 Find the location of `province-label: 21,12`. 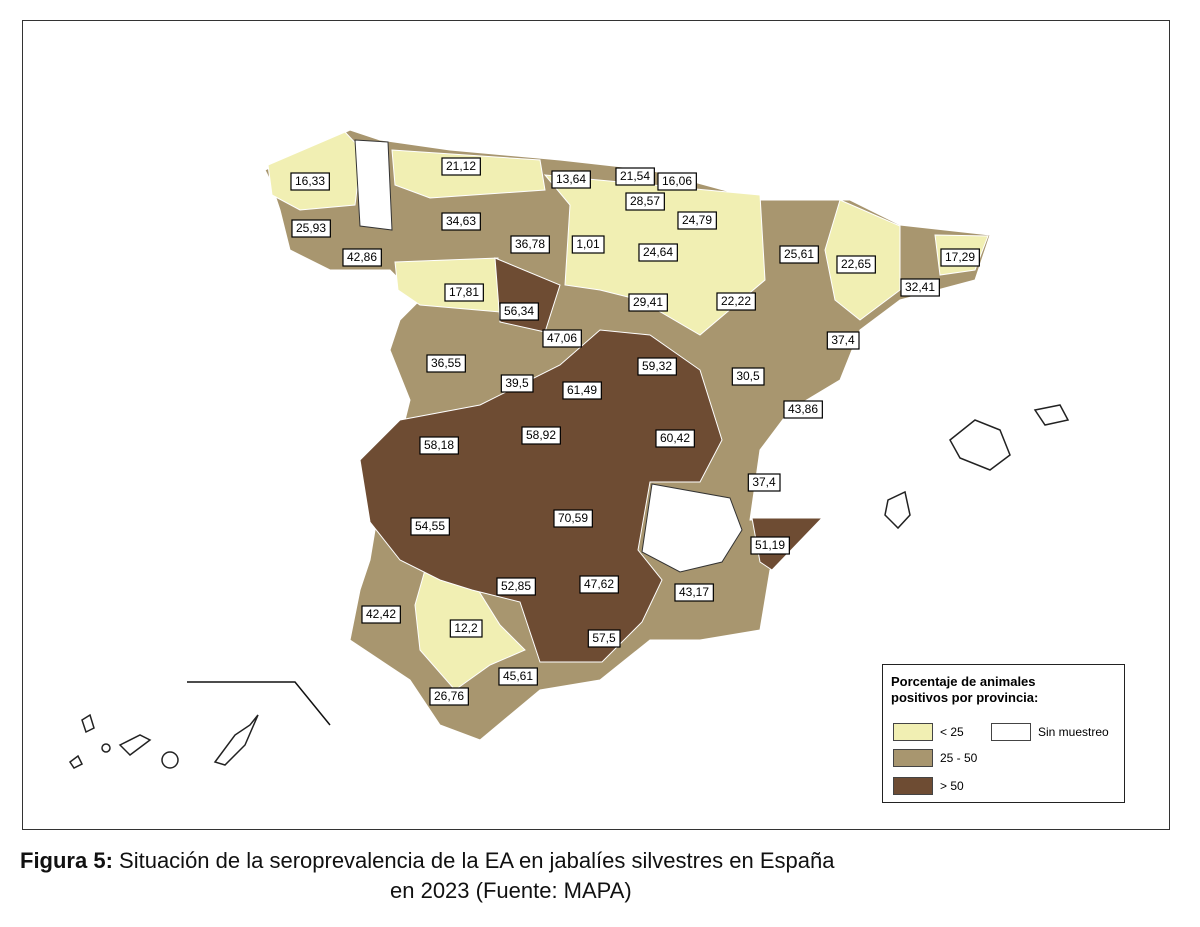

province-label: 21,12 is located at coordinates (461, 166).